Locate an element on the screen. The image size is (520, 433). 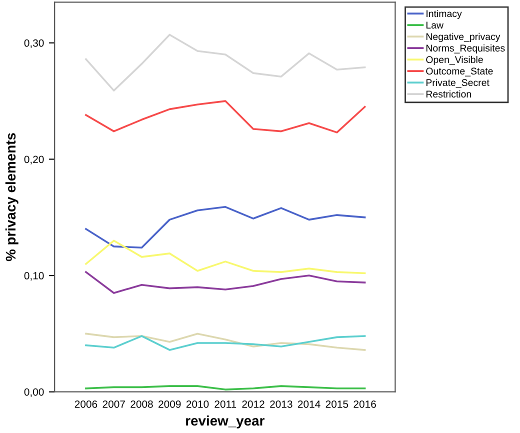
x-tick-label: 2009 is located at coordinates (169, 404).